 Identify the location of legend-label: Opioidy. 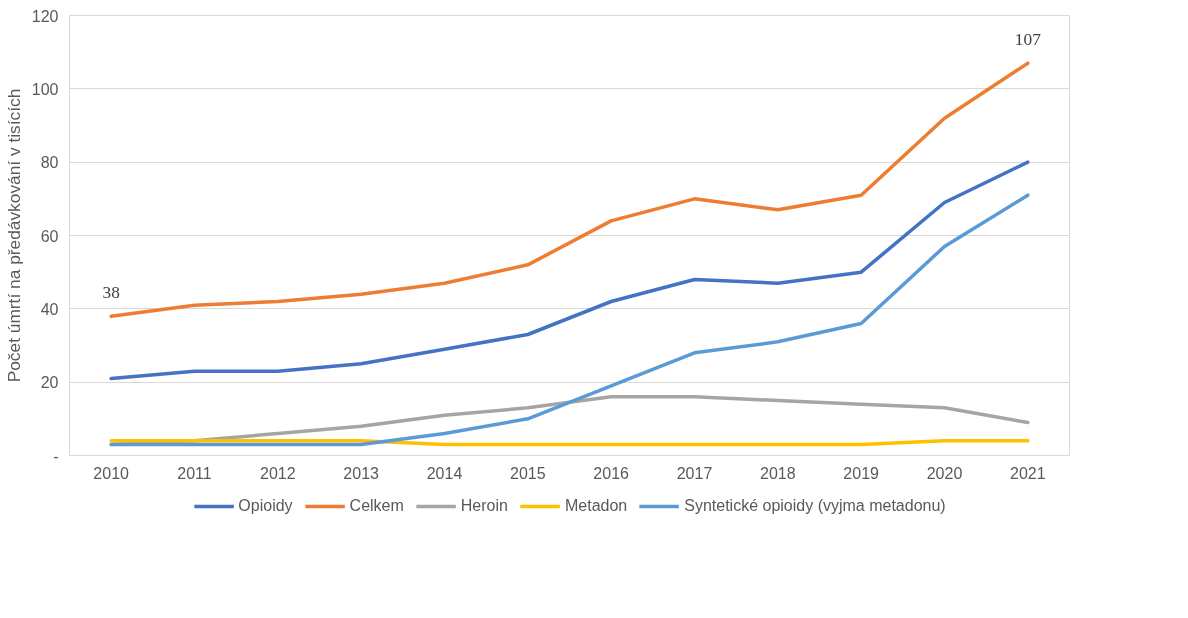
(265, 506).